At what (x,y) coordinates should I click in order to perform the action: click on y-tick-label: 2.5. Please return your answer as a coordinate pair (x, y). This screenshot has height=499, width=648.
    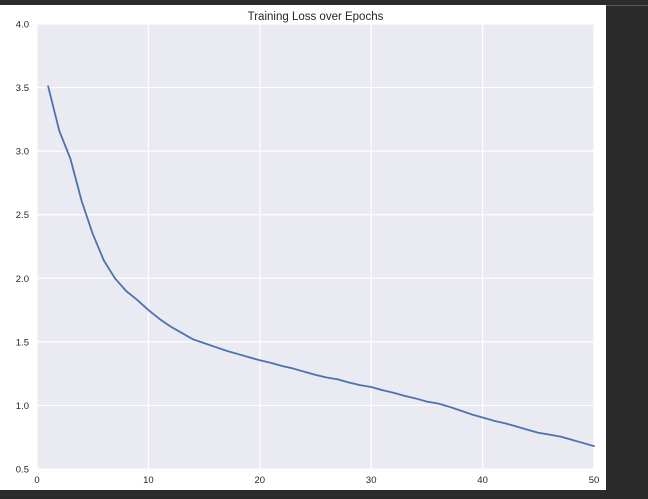
    Looking at the image, I should click on (22, 215).